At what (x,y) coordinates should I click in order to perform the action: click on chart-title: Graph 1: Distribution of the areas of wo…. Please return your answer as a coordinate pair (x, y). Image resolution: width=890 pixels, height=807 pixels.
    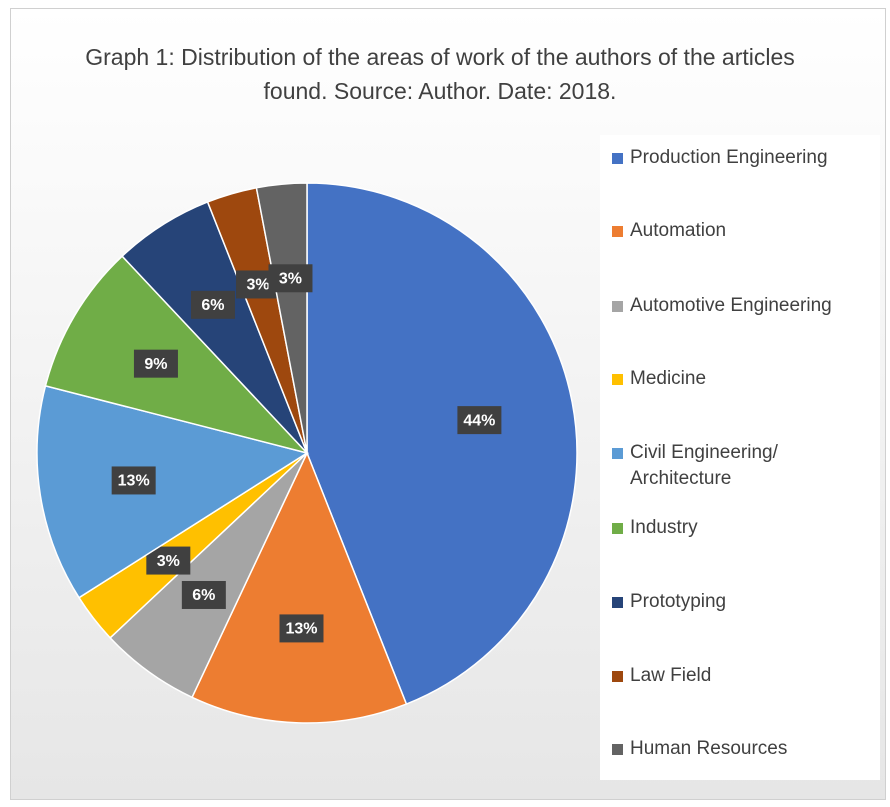
    Looking at the image, I should click on (440, 74).